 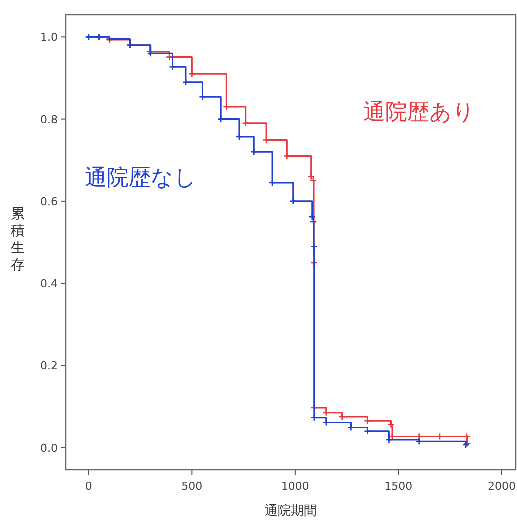 I want to click on x-tick-label: 1500, so click(x=398, y=486).